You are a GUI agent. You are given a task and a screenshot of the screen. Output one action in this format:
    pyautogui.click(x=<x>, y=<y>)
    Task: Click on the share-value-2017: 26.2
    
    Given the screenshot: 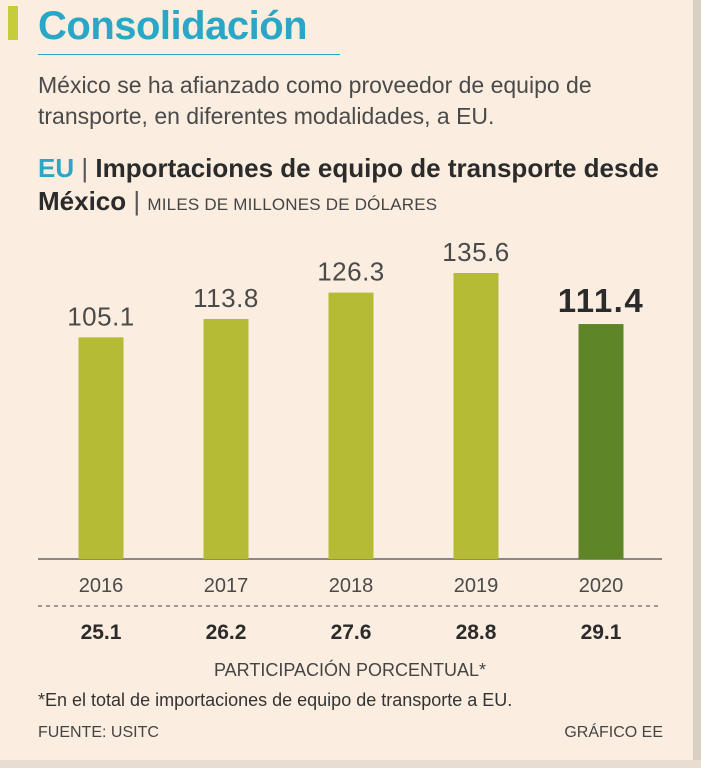 What is the action you would take?
    pyautogui.click(x=226, y=632)
    